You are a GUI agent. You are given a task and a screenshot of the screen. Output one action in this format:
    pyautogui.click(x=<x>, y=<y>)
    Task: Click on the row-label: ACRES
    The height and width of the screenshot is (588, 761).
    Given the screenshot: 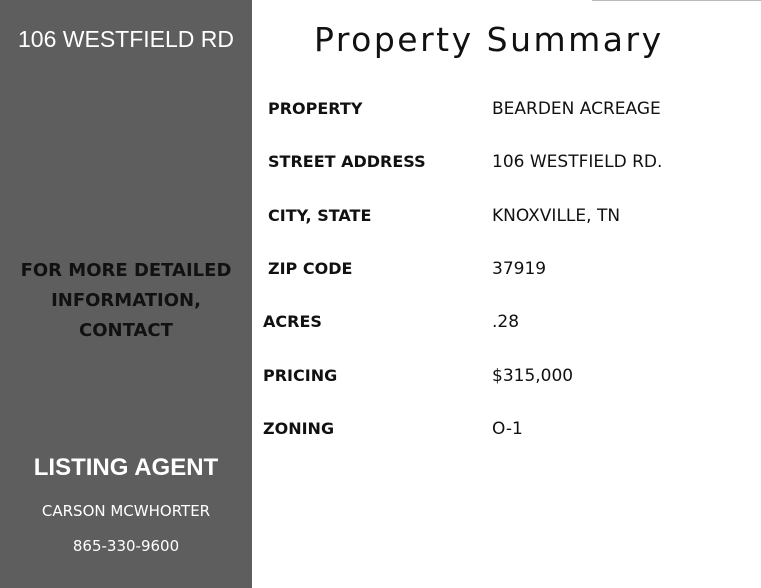 What is the action you would take?
    pyautogui.click(x=292, y=321)
    